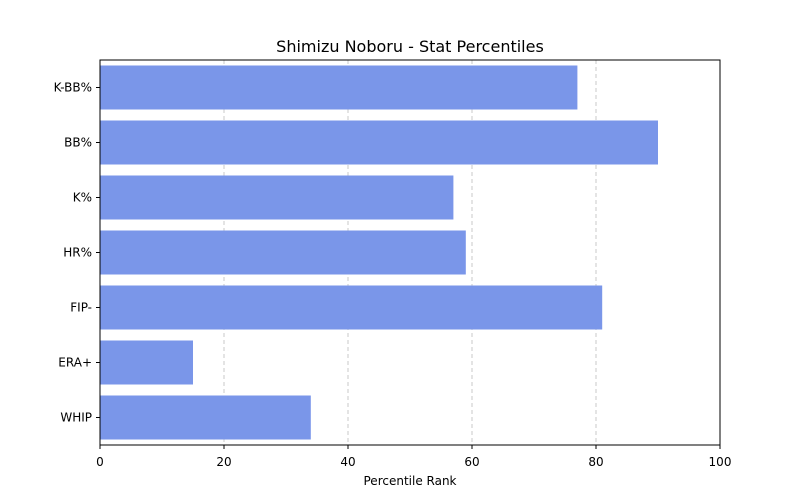 The width and height of the screenshot is (800, 500). Describe the element at coordinates (81, 308) in the screenshot. I see `y-tick-label: FIP-` at that location.